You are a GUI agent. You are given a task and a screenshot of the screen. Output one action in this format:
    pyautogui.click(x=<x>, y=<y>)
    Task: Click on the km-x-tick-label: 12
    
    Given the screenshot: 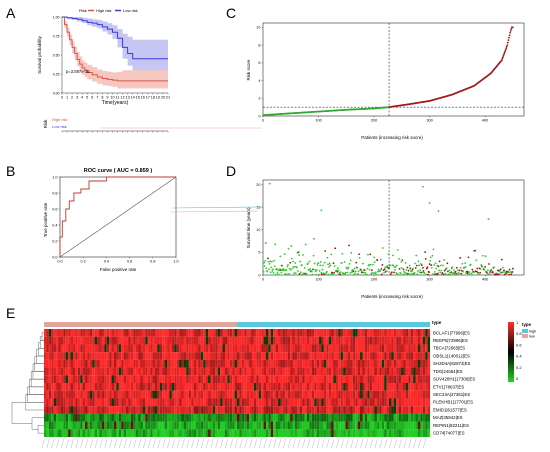 What is the action you would take?
    pyautogui.click(x=122, y=98)
    